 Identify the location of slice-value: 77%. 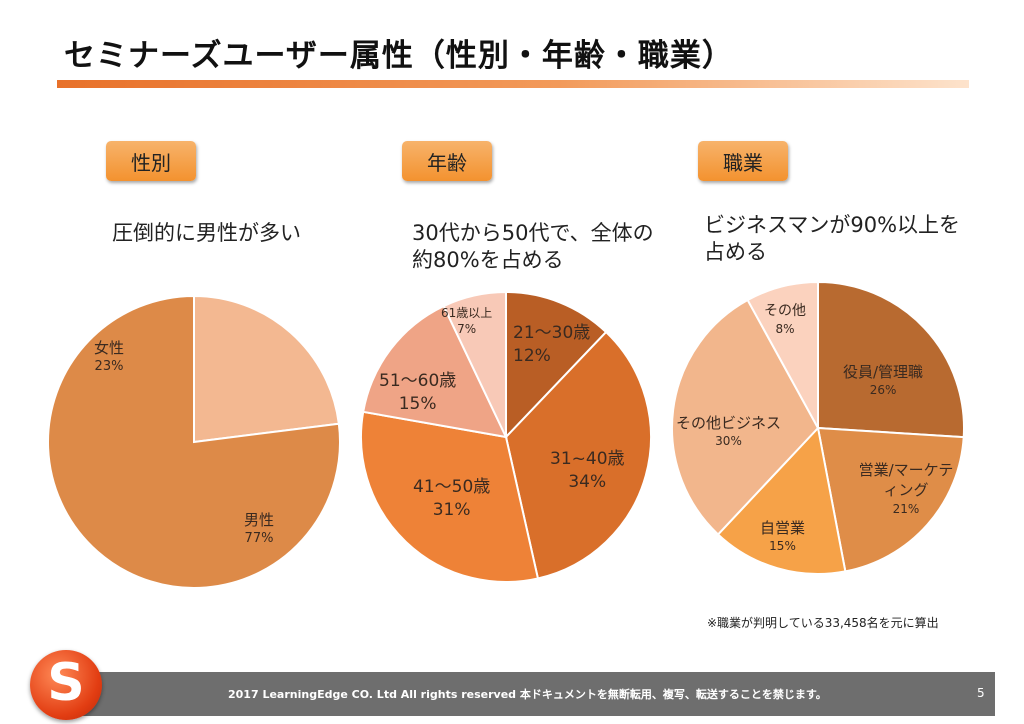
(259, 539).